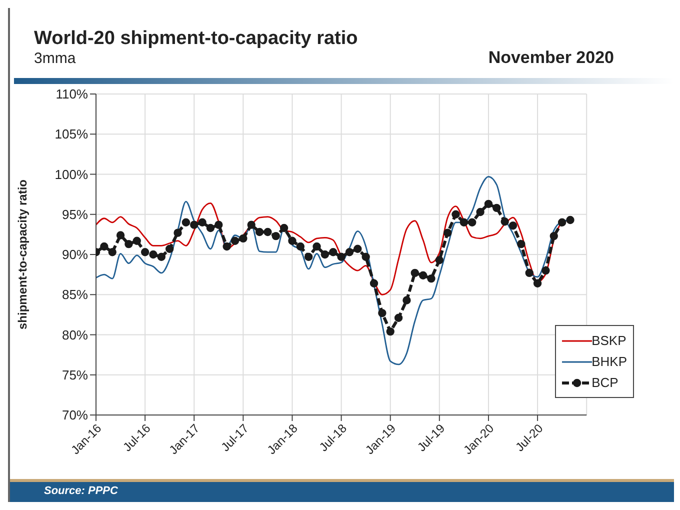  I want to click on y-tick-label: 110%, so click(72, 94).